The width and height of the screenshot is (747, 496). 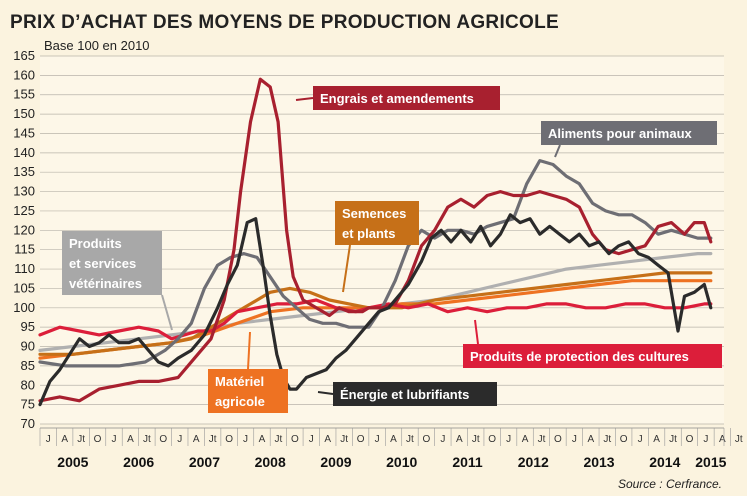 I want to click on label-text: et services, so click(x=102, y=263).